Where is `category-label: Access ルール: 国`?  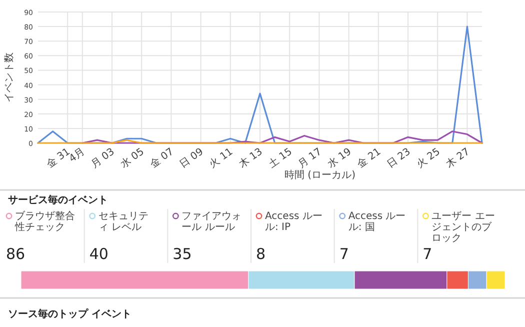 category-label: Access ルール: 国 is located at coordinates (377, 222).